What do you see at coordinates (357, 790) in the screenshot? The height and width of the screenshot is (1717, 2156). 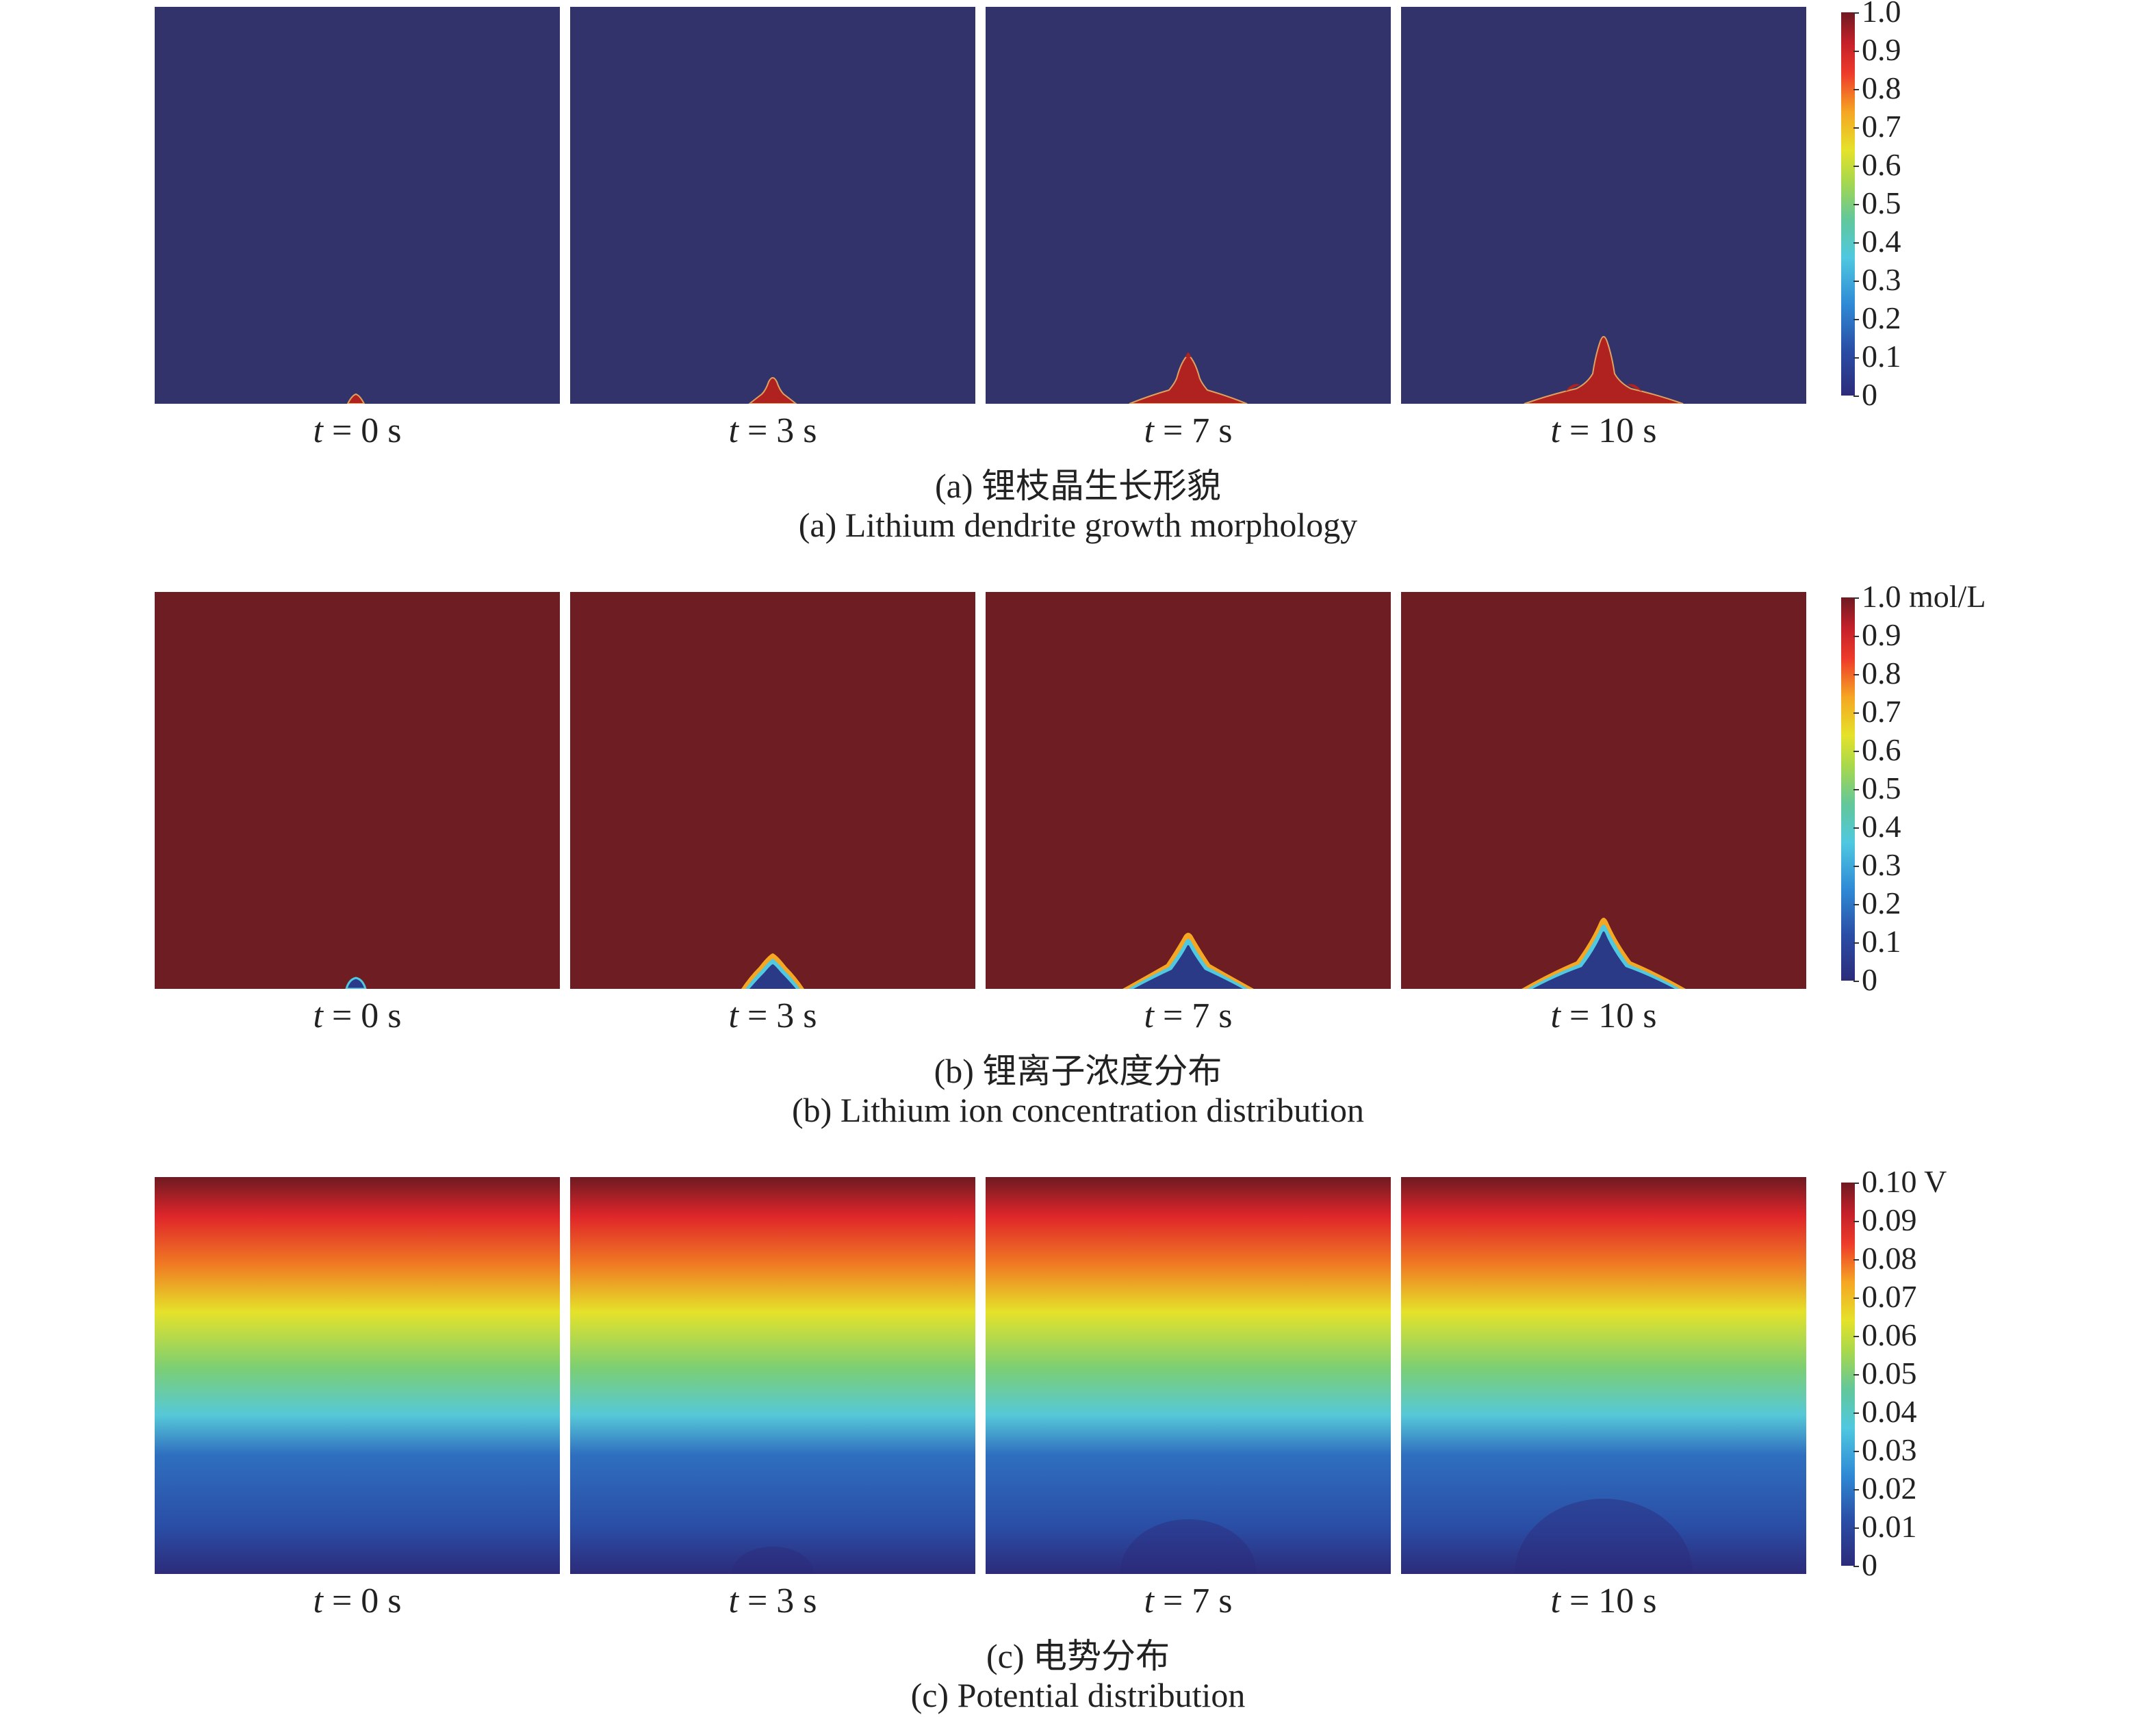 I see `concentration-panel-t0` at bounding box center [357, 790].